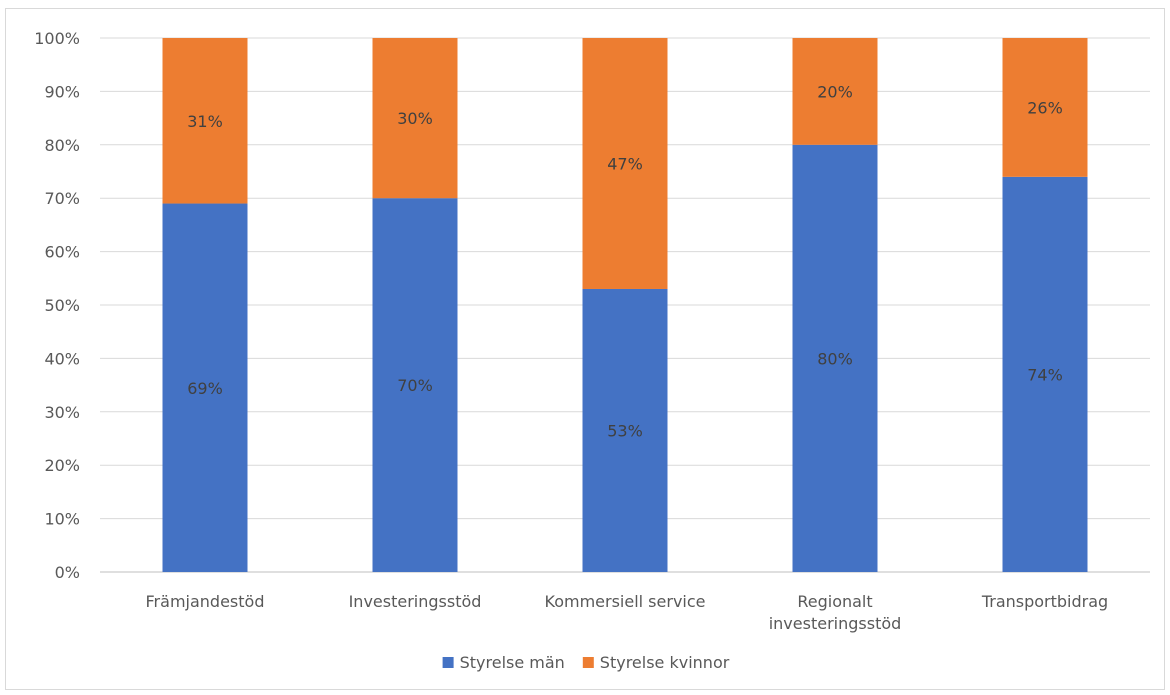  Describe the element at coordinates (512, 662) in the screenshot. I see `legend-label: Styrelse män` at that location.